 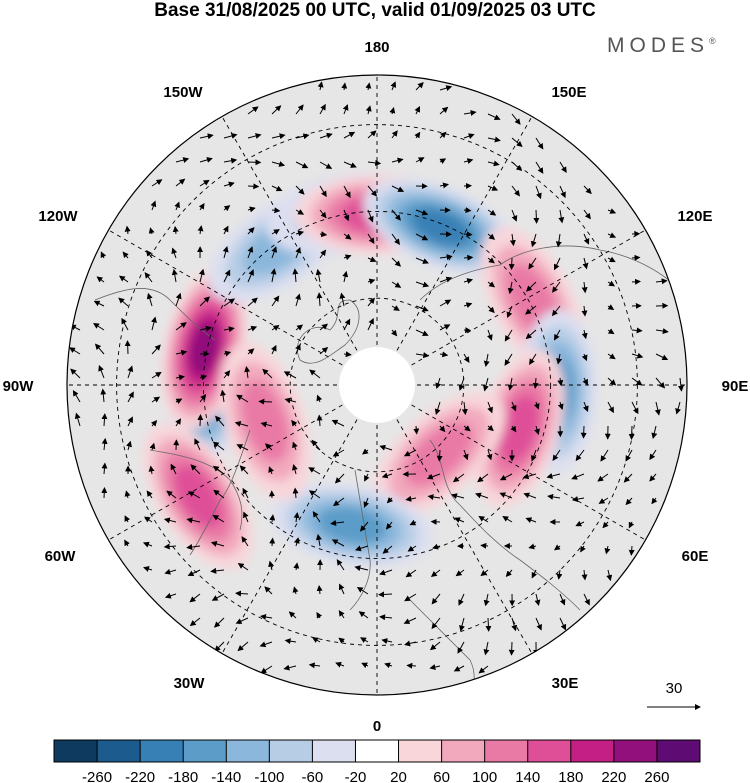 What do you see at coordinates (527, 776) in the screenshot?
I see `colorbar-tick-label: 140` at bounding box center [527, 776].